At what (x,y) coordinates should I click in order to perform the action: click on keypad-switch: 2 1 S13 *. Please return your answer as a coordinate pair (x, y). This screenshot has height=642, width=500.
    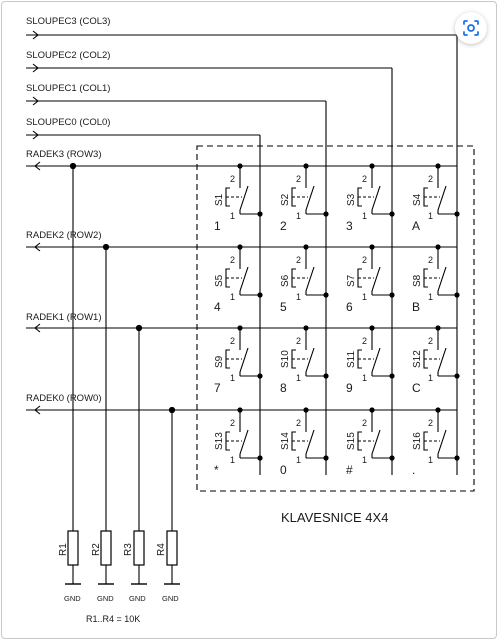
    Looking at the image, I should click on (238, 442).